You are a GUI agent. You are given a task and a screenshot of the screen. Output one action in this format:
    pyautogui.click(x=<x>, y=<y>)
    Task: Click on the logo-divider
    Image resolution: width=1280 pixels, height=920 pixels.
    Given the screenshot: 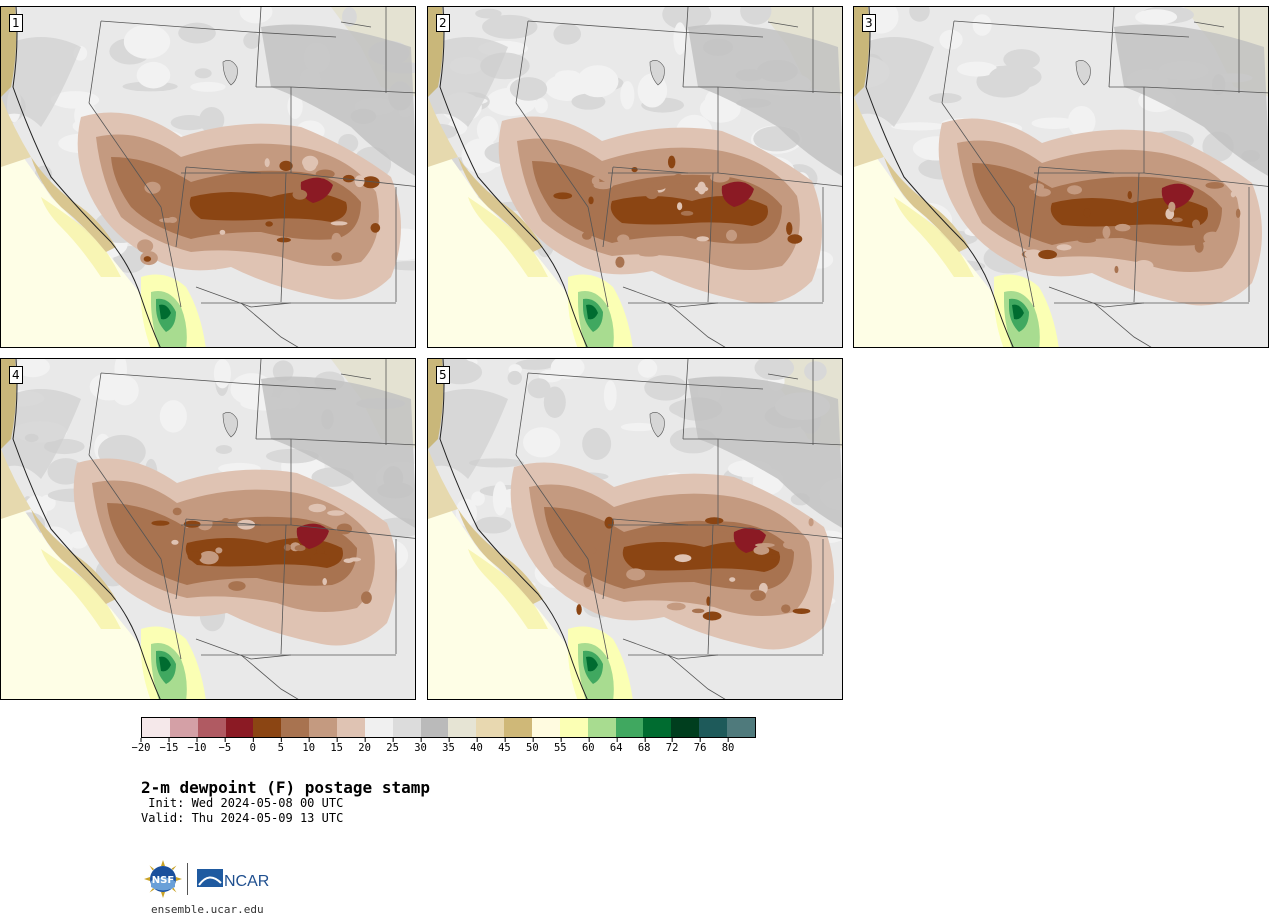 What is the action you would take?
    pyautogui.click(x=187, y=879)
    